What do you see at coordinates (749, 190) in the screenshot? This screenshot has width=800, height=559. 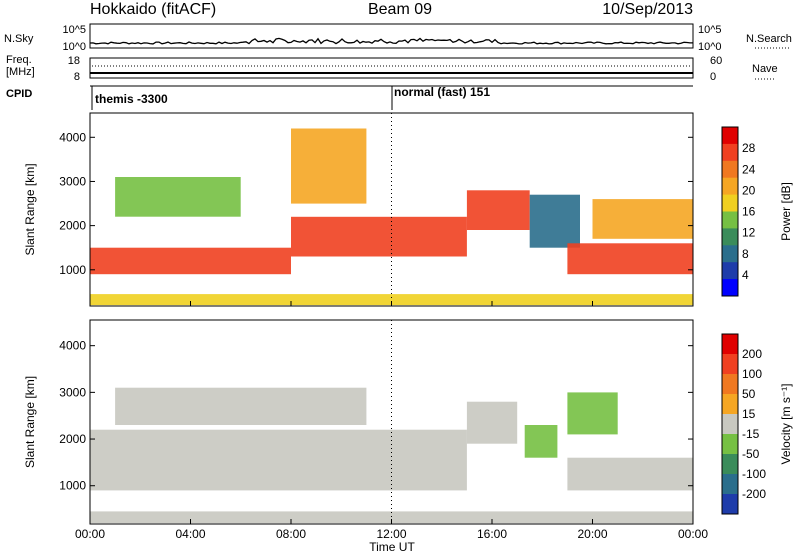 I see `power-colorbar-tick-4: 20` at bounding box center [749, 190].